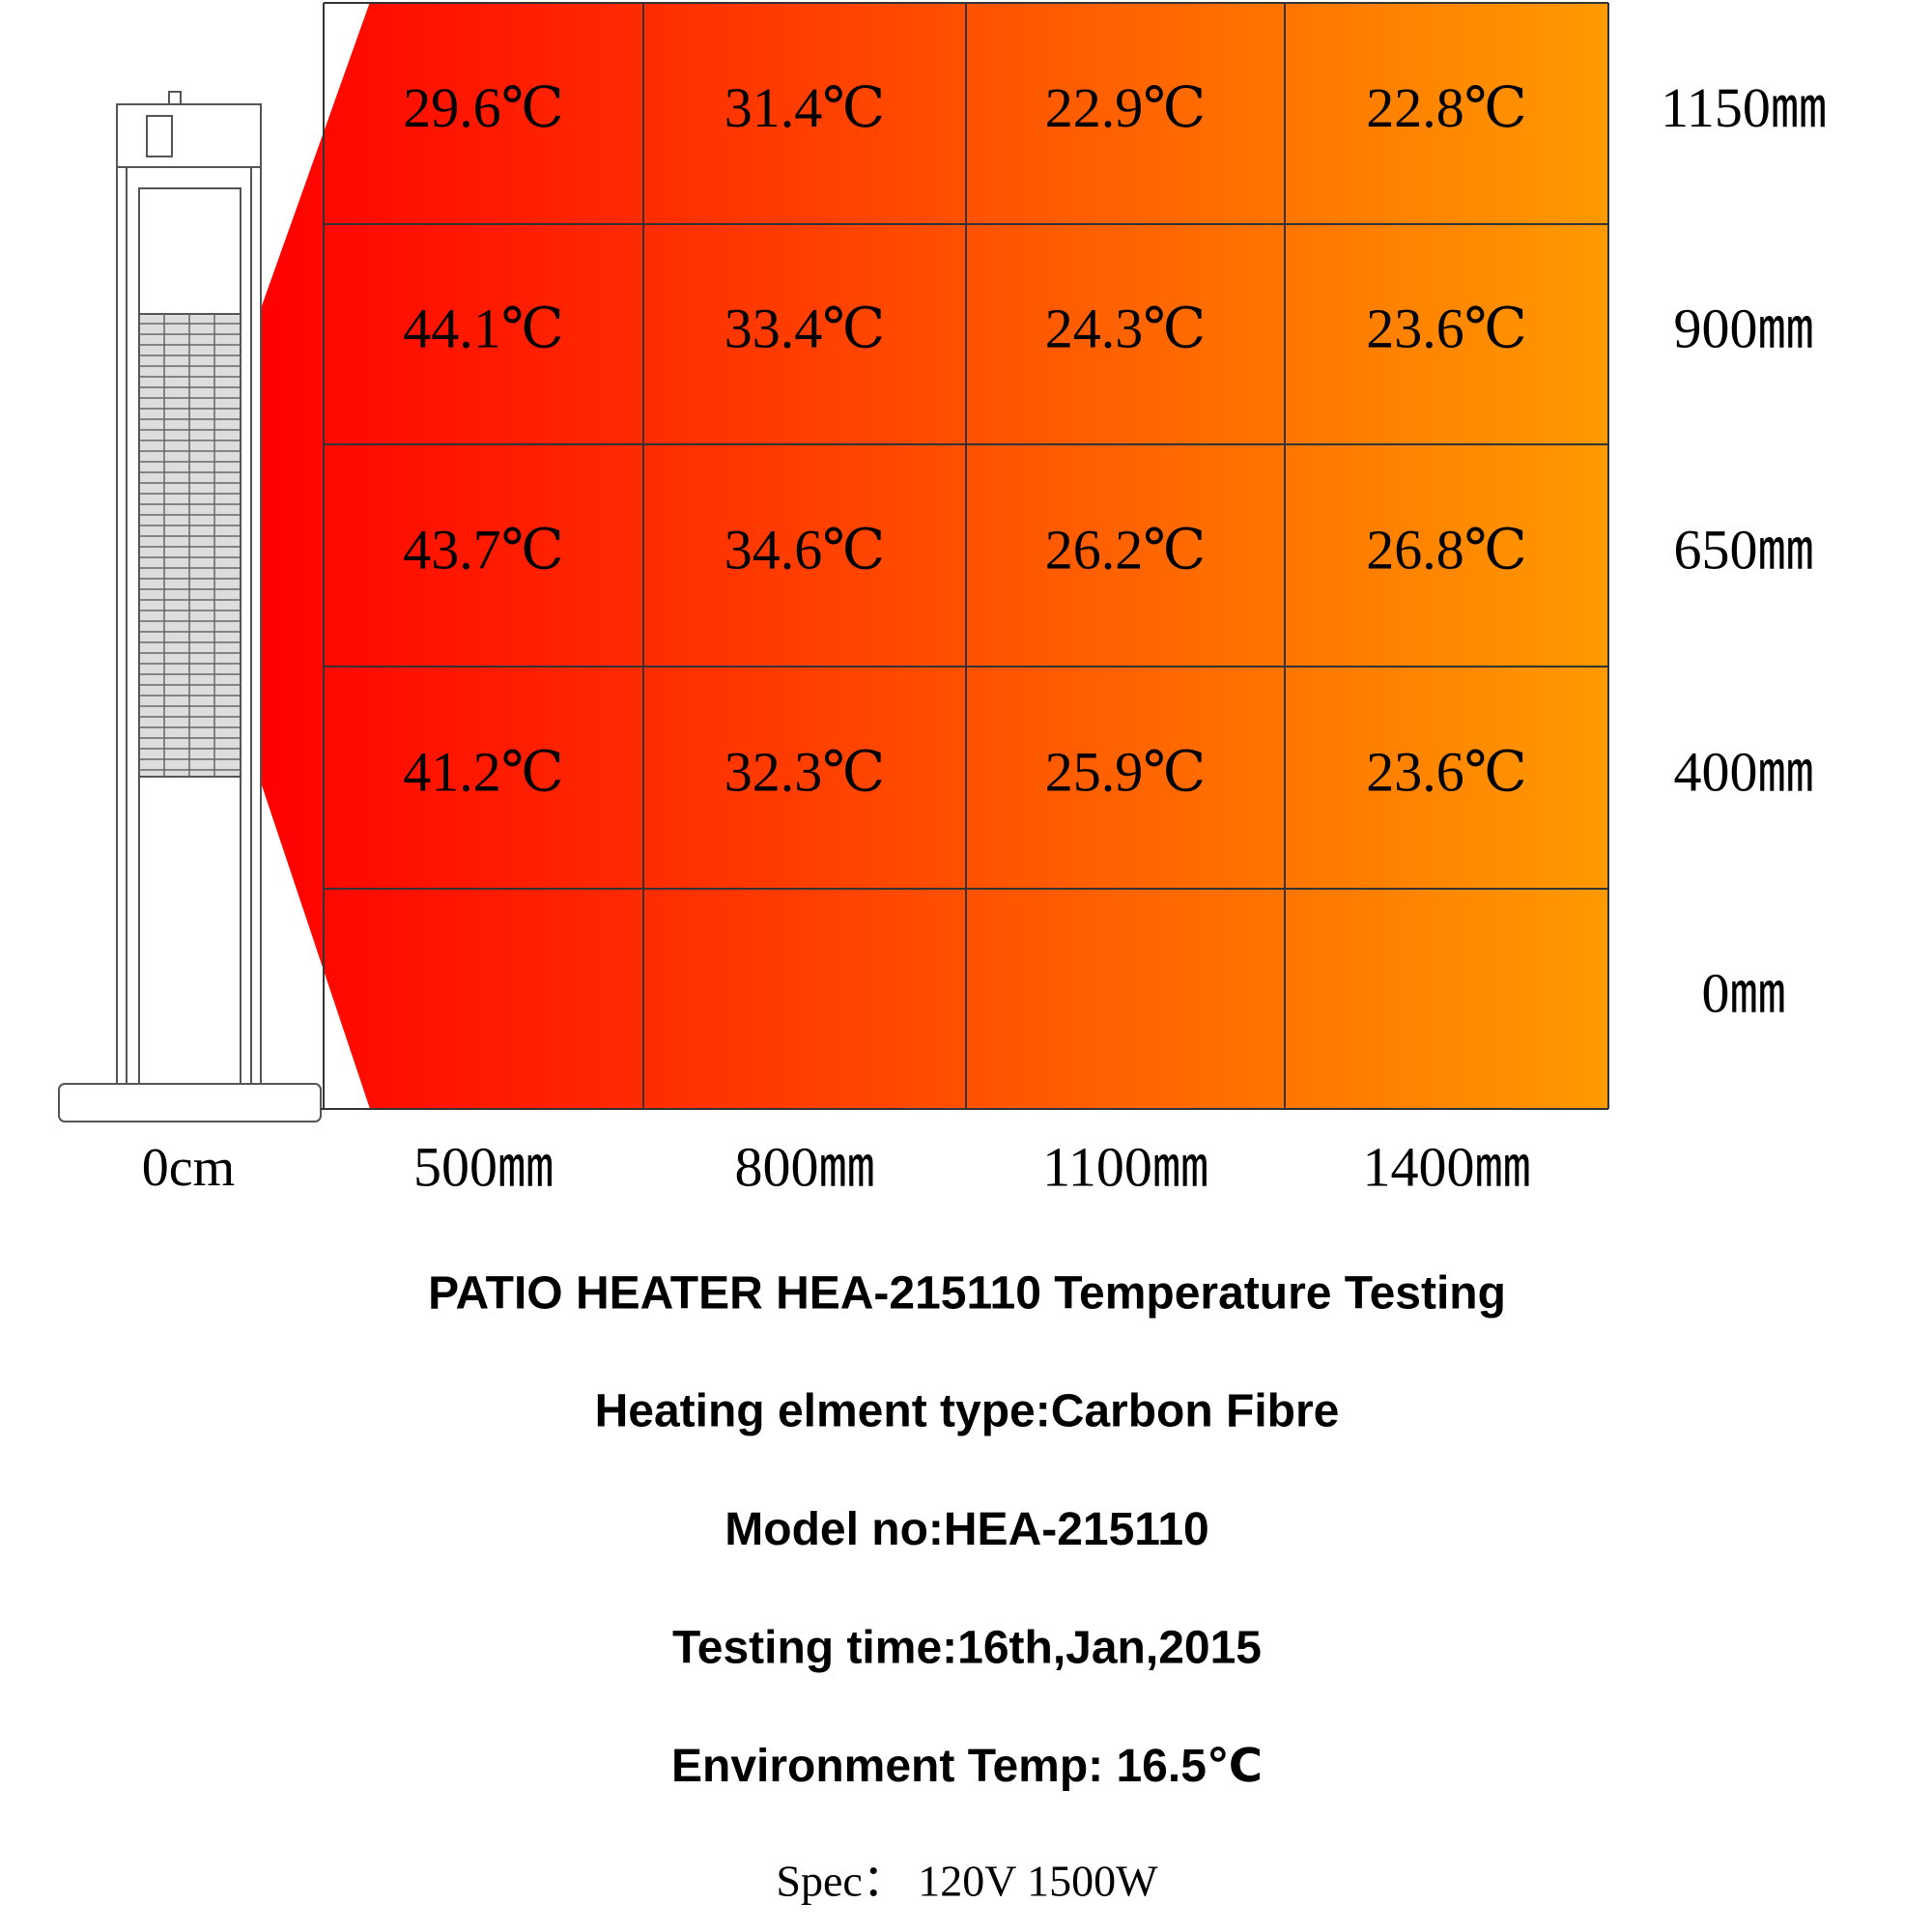 This screenshot has width=1932, height=1932. Describe the element at coordinates (804, 549) in the screenshot. I see `temperature: 34.6℃` at that location.